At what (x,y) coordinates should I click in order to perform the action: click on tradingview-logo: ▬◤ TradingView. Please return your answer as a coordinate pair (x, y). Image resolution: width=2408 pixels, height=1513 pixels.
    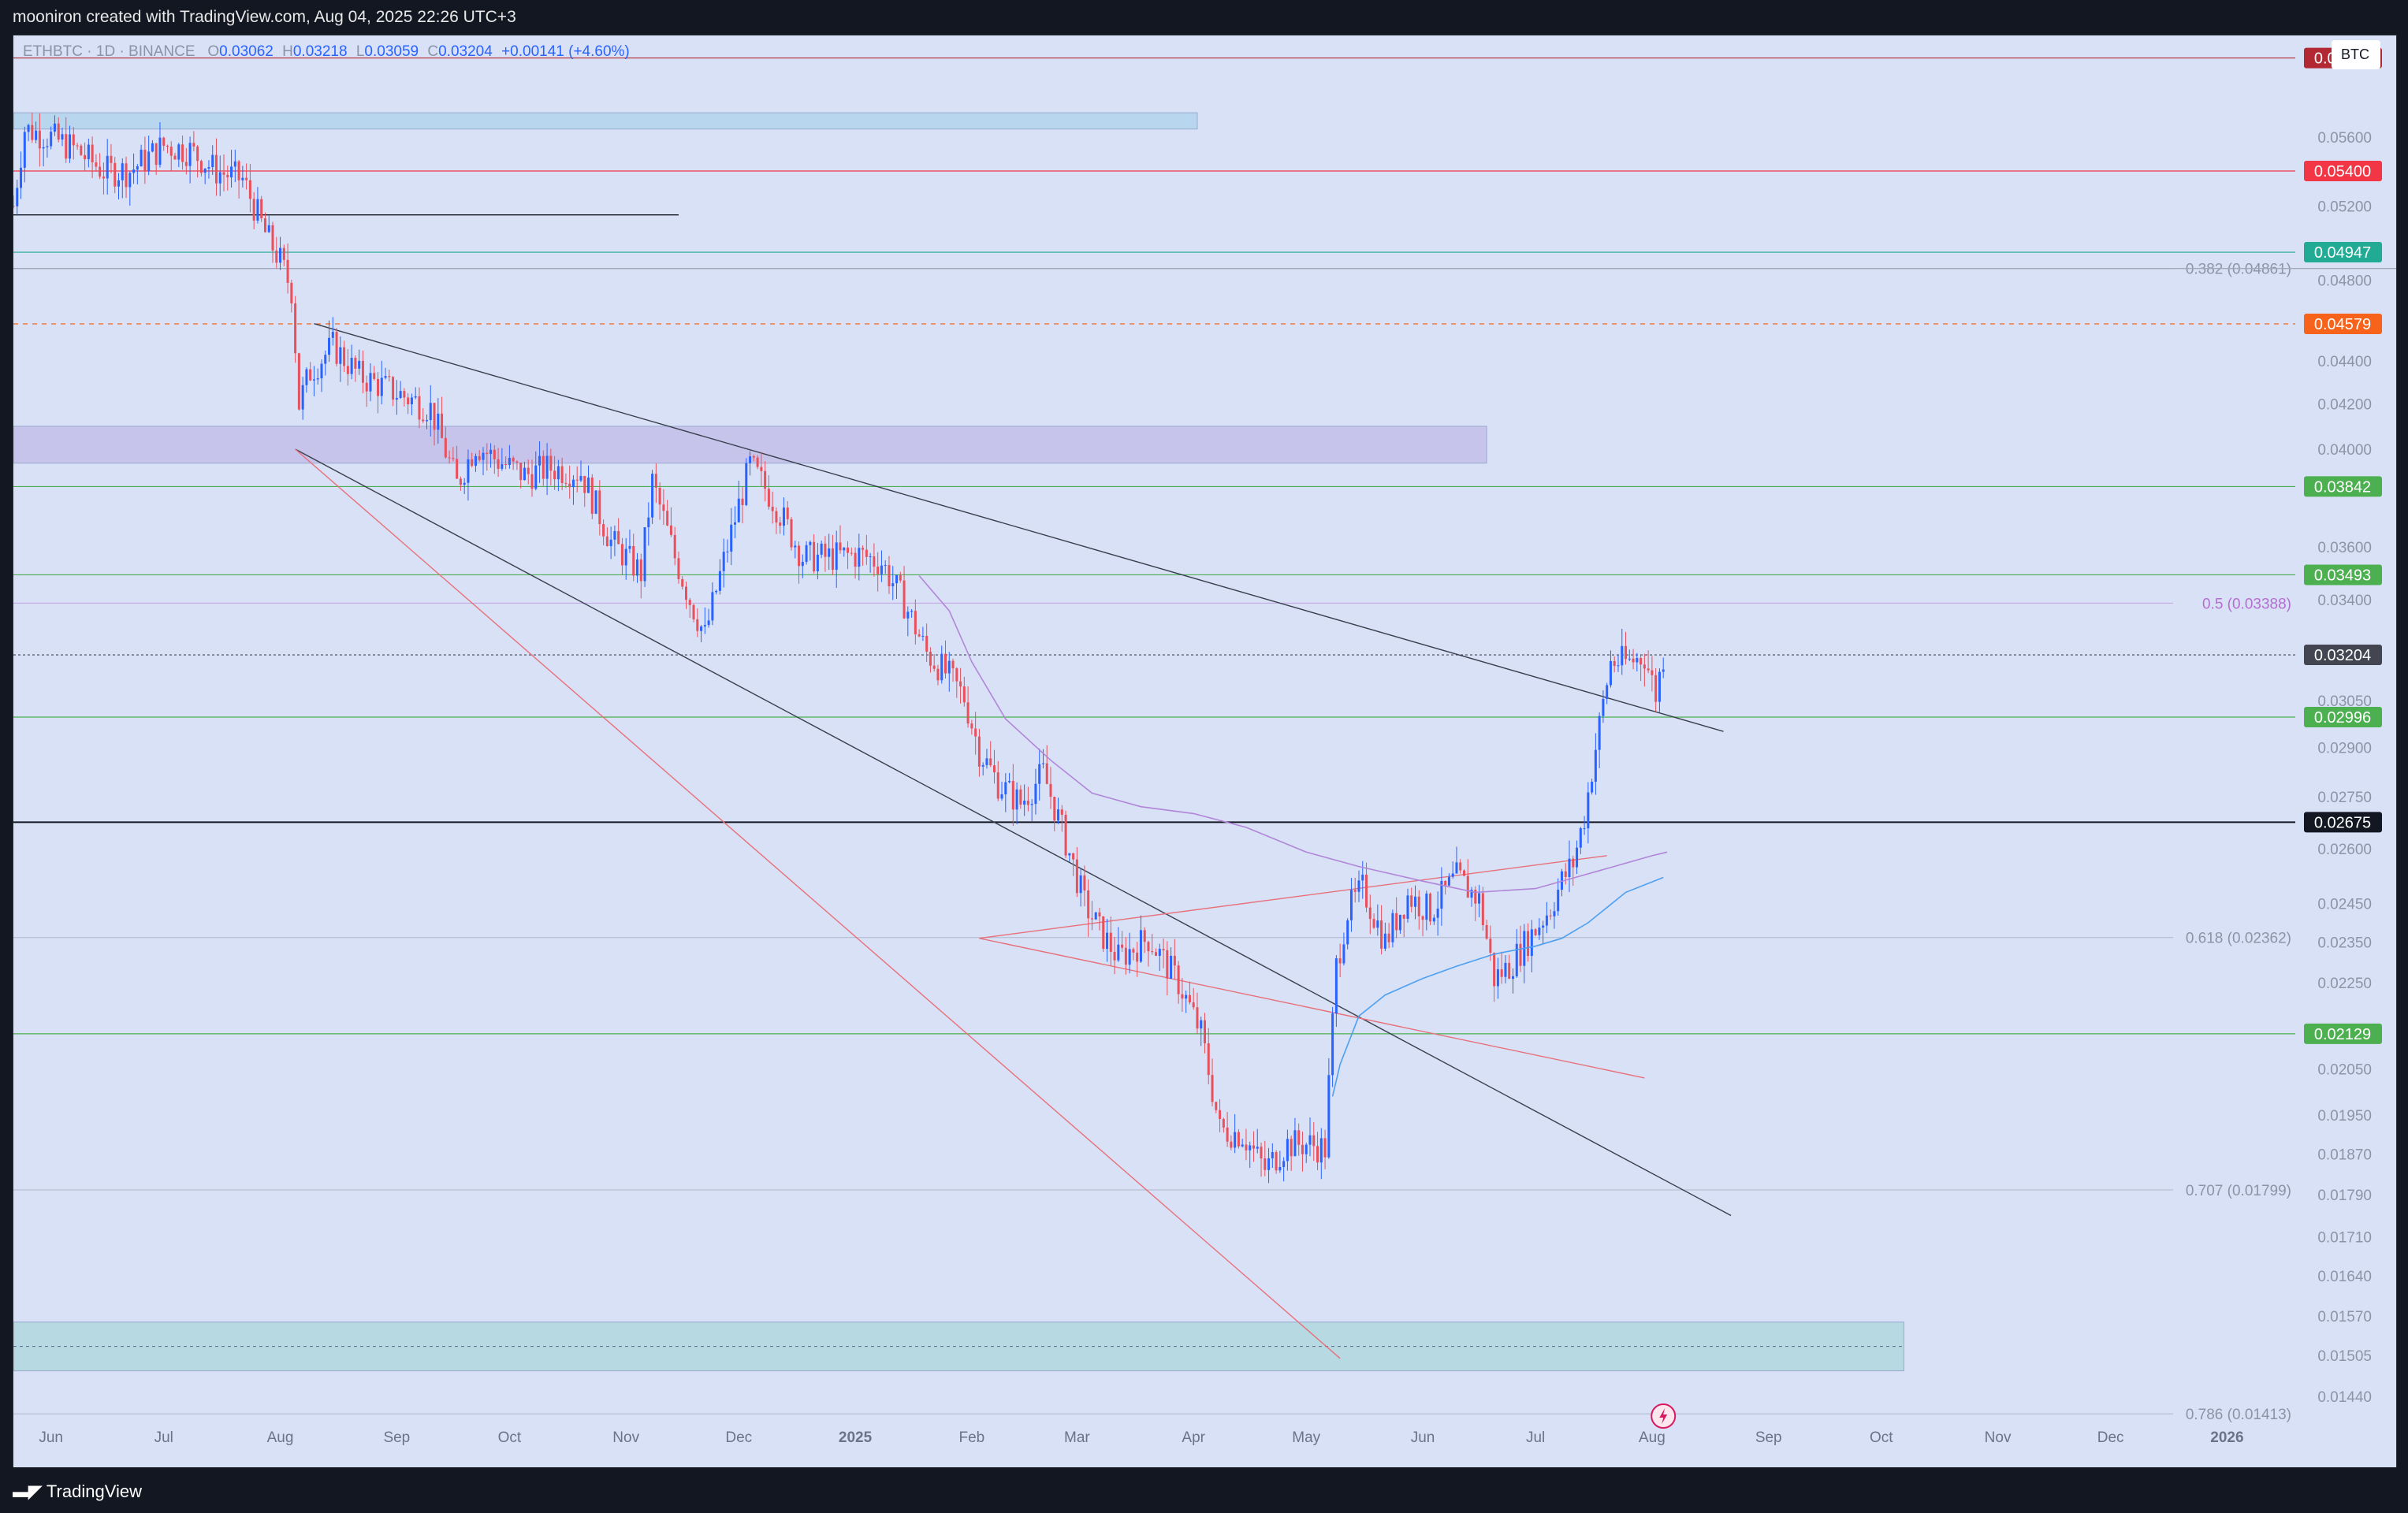
    Looking at the image, I should click on (77, 1491).